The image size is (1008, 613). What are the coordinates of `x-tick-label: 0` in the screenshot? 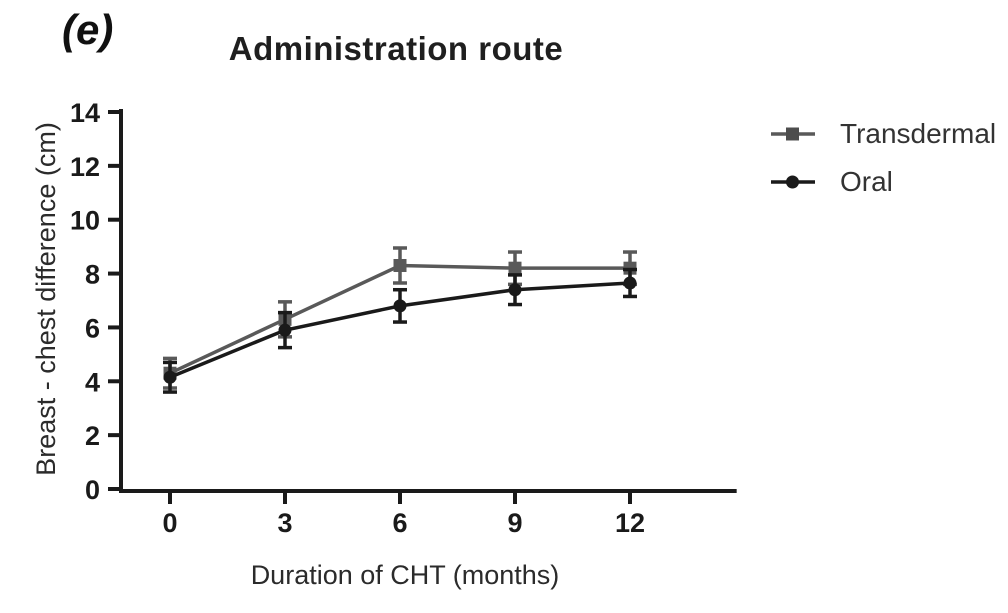 It's located at (169, 523).